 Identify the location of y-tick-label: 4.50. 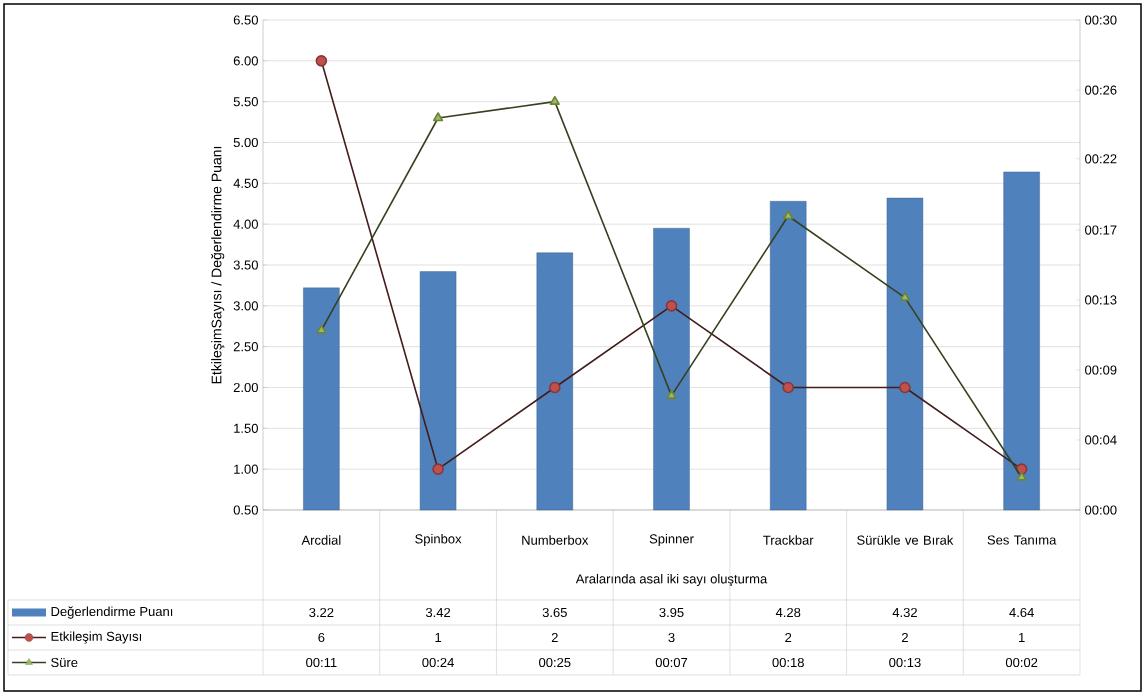
(245, 183).